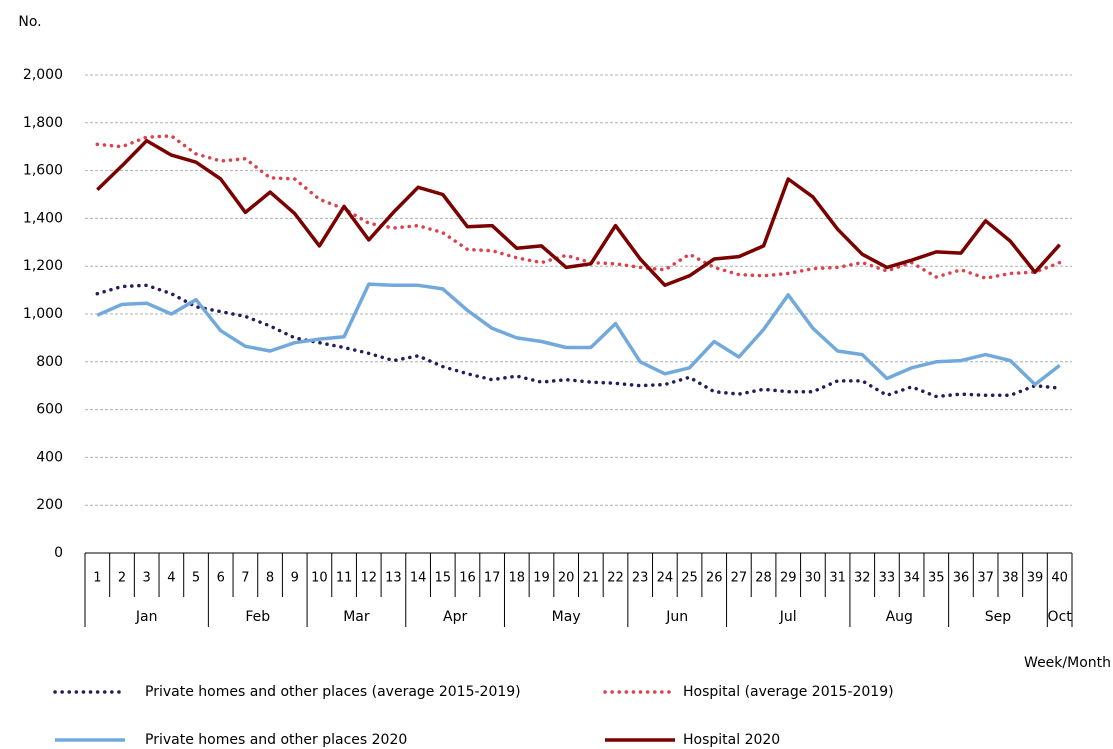  I want to click on x-tick-label: 30, so click(813, 578).